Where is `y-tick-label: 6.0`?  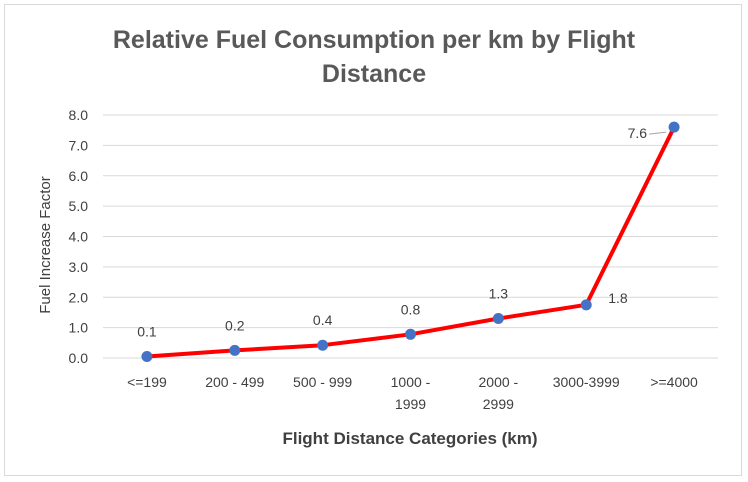 y-tick-label: 6.0 is located at coordinates (79, 176).